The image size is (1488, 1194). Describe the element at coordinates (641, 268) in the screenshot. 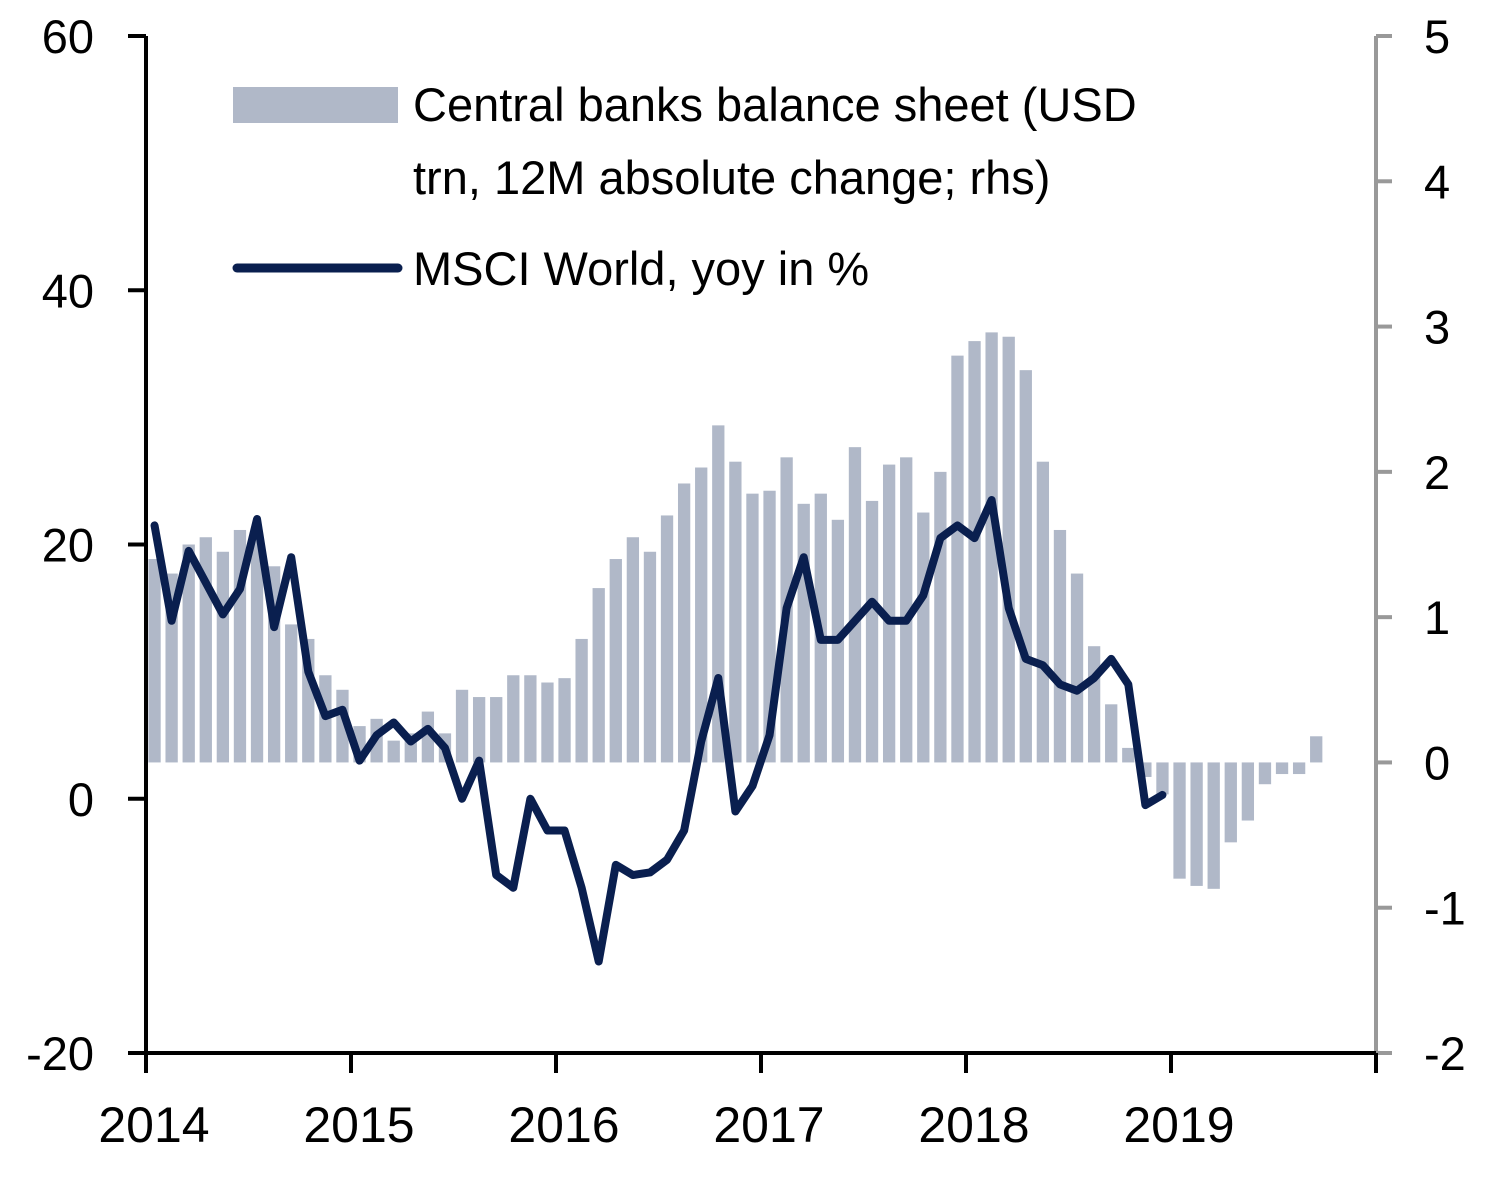

I see `legend-line-label: MSCI World, yoy in %` at that location.